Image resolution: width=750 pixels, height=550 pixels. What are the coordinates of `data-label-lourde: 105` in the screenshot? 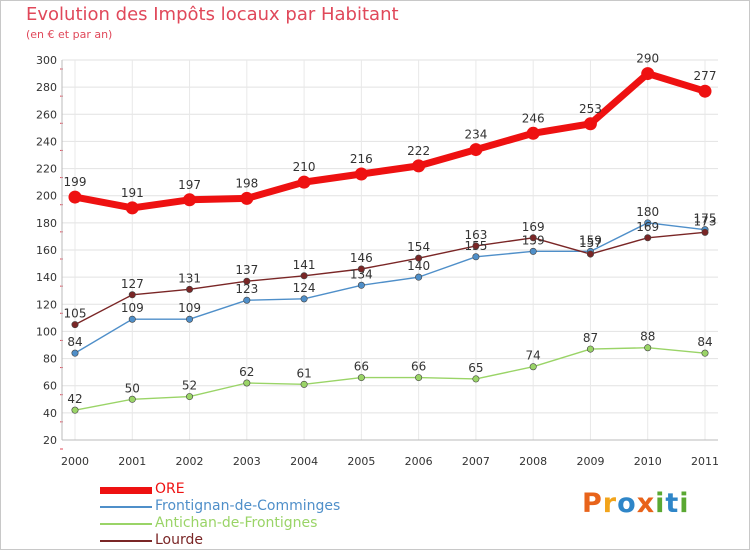 It's located at (75, 314).